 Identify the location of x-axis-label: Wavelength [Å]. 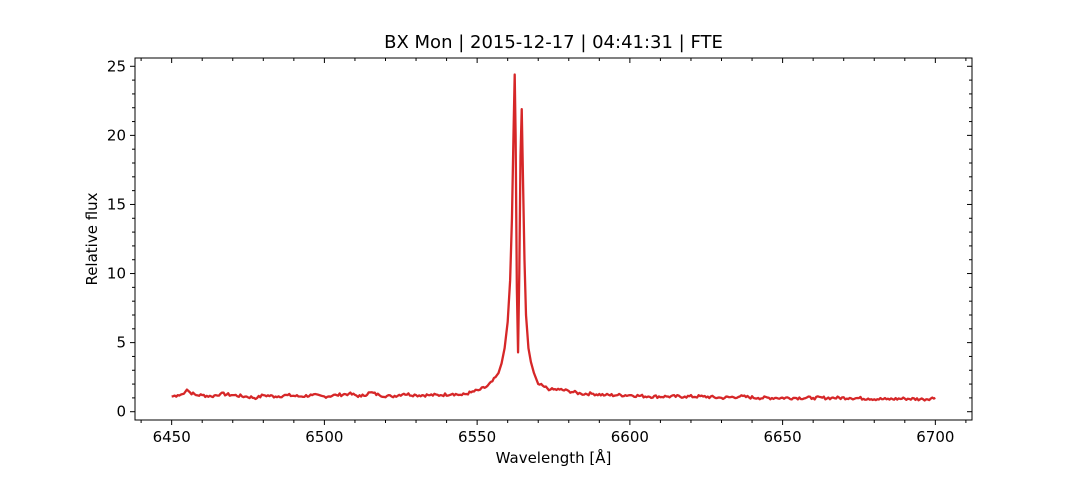
(554, 457).